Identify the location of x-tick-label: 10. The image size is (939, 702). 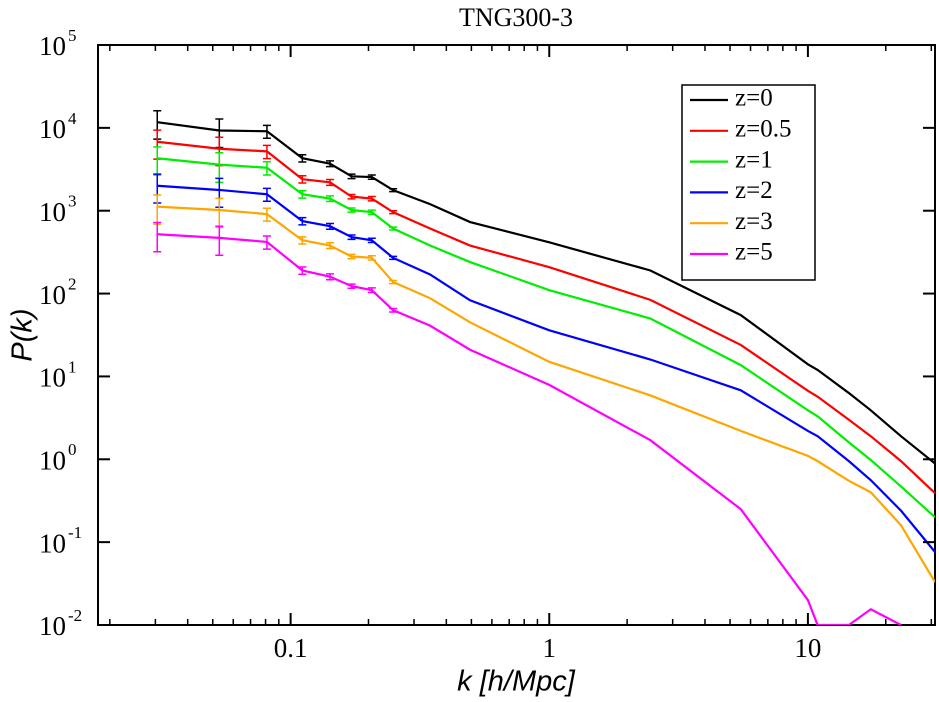
(807, 648).